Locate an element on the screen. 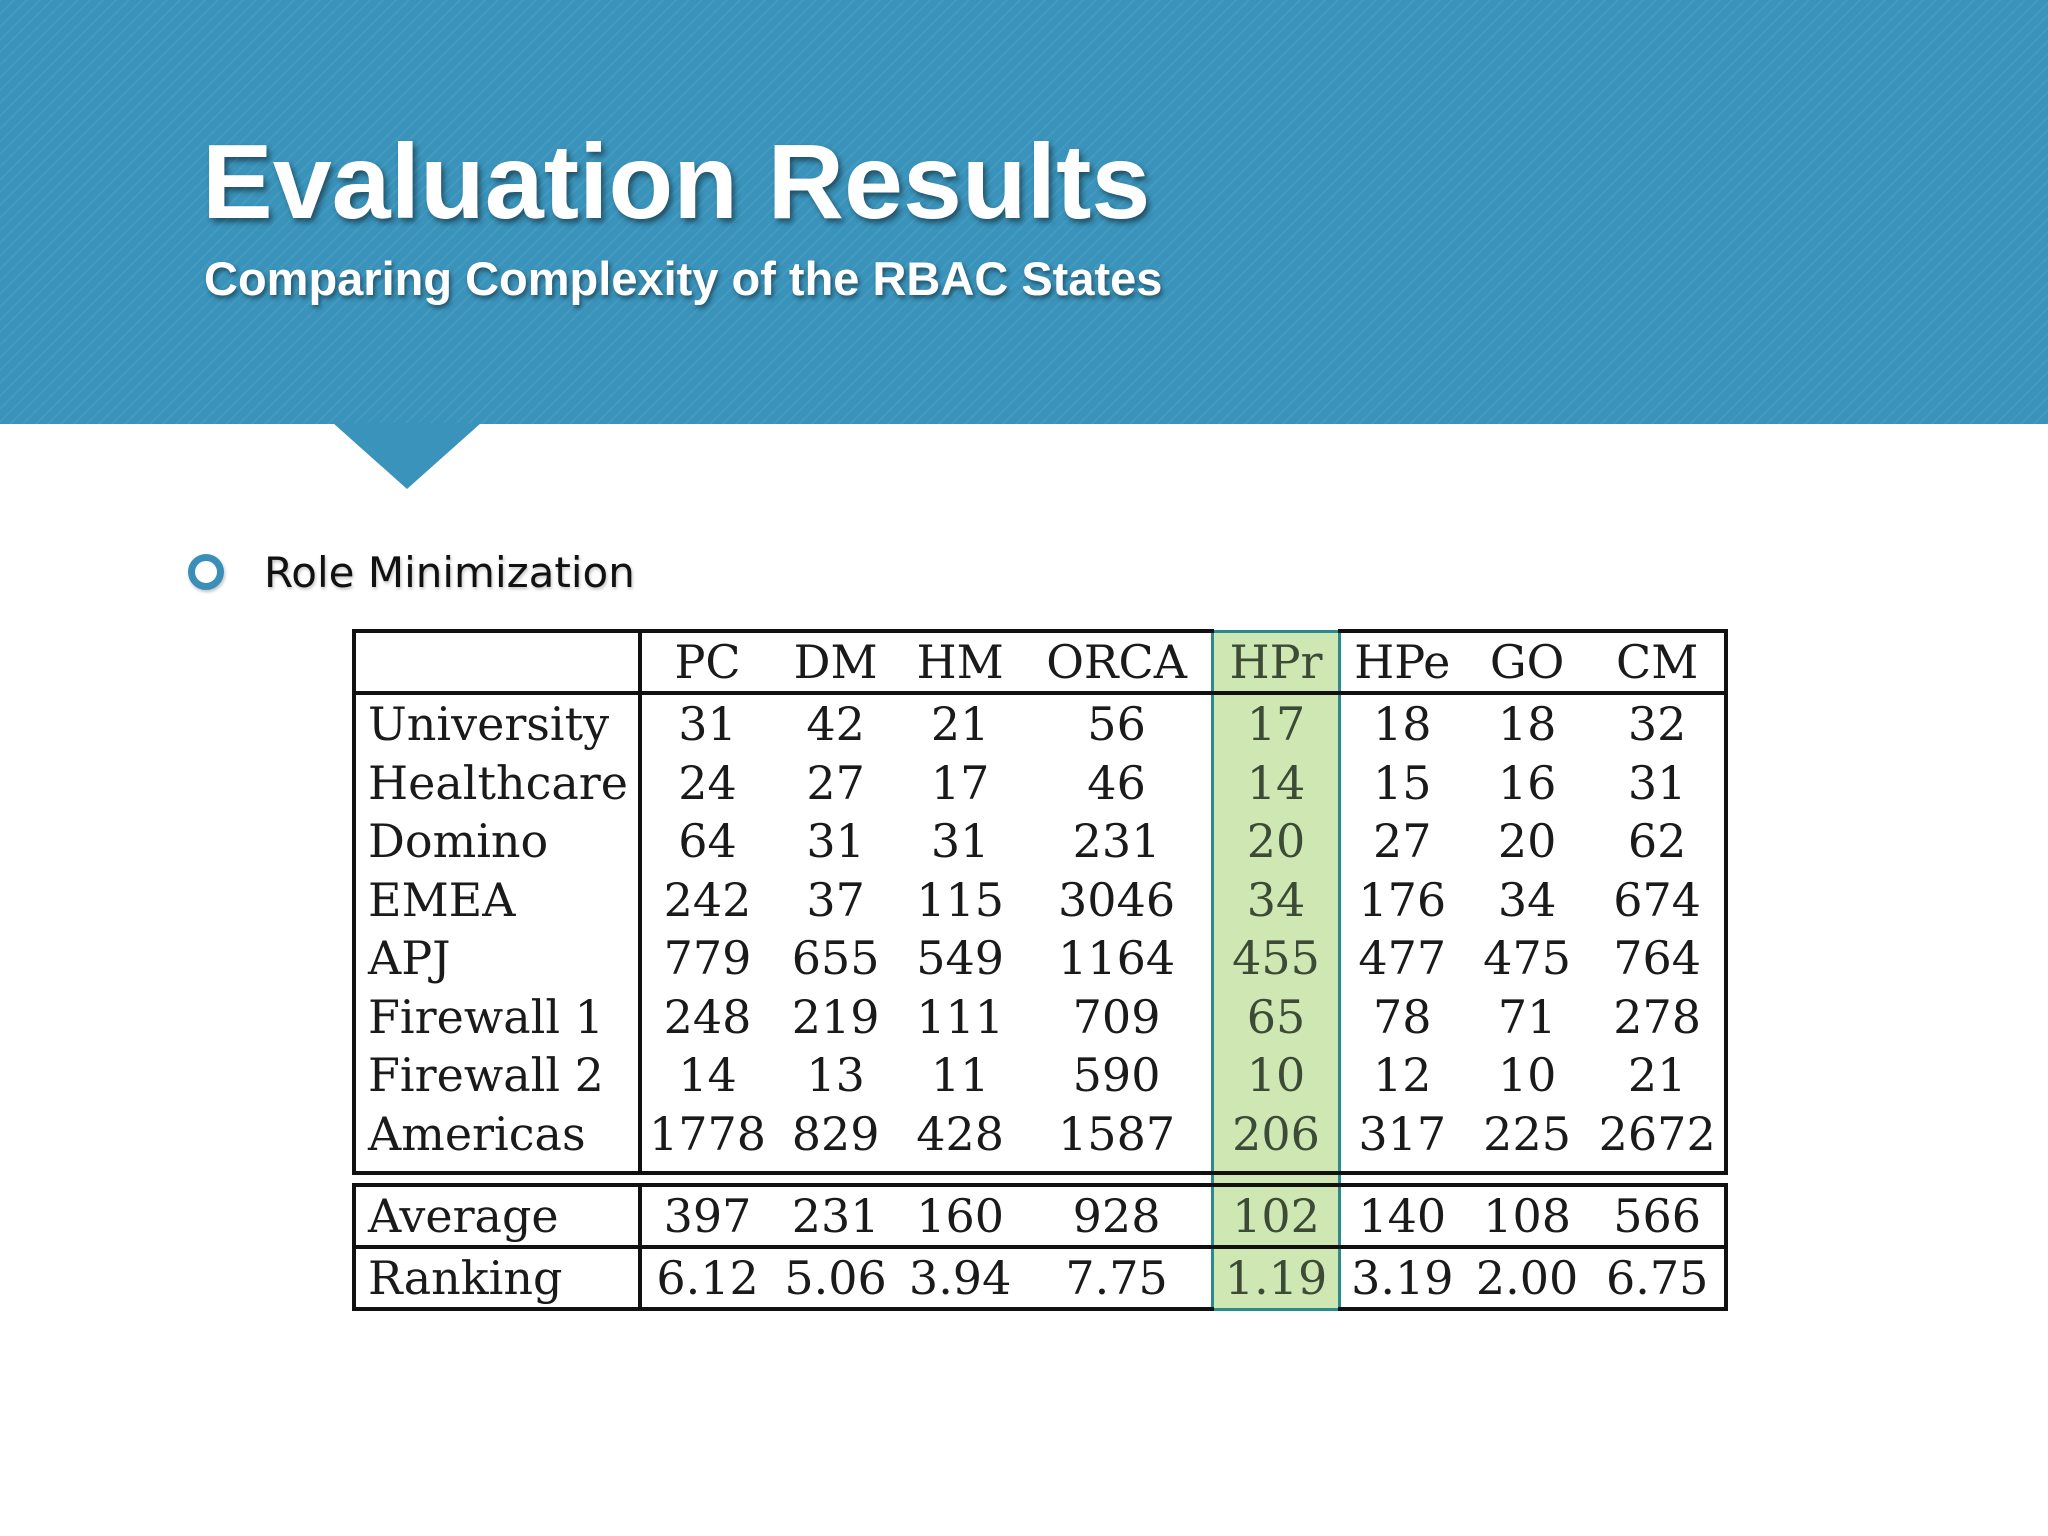 The height and width of the screenshot is (1536, 2048). table-cell: 549 is located at coordinates (960, 958).